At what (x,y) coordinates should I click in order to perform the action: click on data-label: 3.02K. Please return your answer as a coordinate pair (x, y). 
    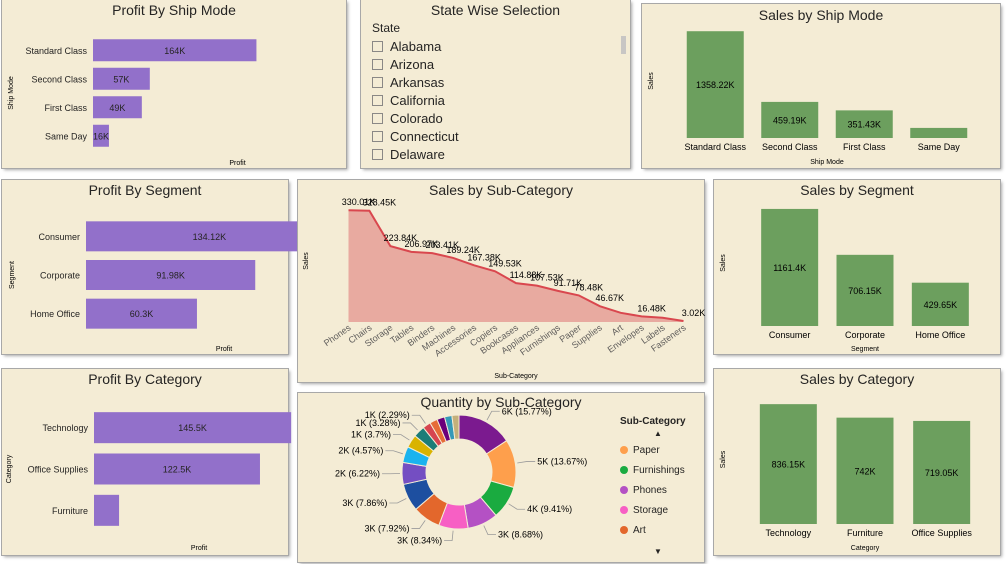
    Looking at the image, I should click on (694, 313).